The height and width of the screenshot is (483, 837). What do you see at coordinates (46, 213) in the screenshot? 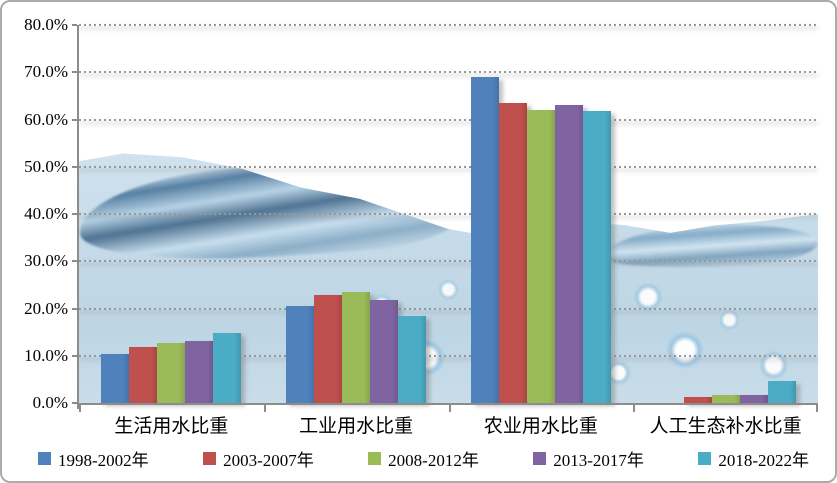
I see `y-axis-label-40: 40.0%` at bounding box center [46, 213].